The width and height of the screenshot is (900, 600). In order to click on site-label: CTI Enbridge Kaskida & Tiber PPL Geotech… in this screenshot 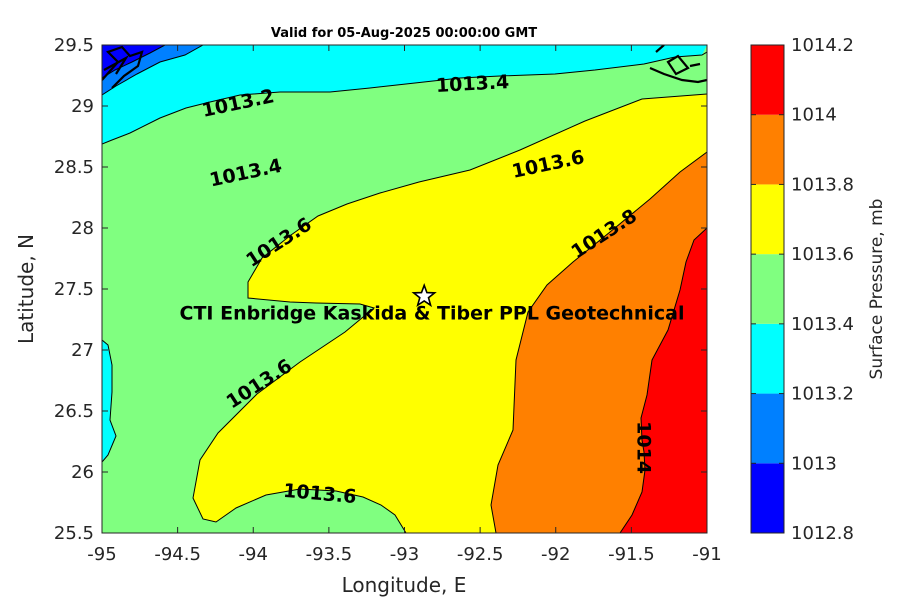, I will do `click(432, 313)`.